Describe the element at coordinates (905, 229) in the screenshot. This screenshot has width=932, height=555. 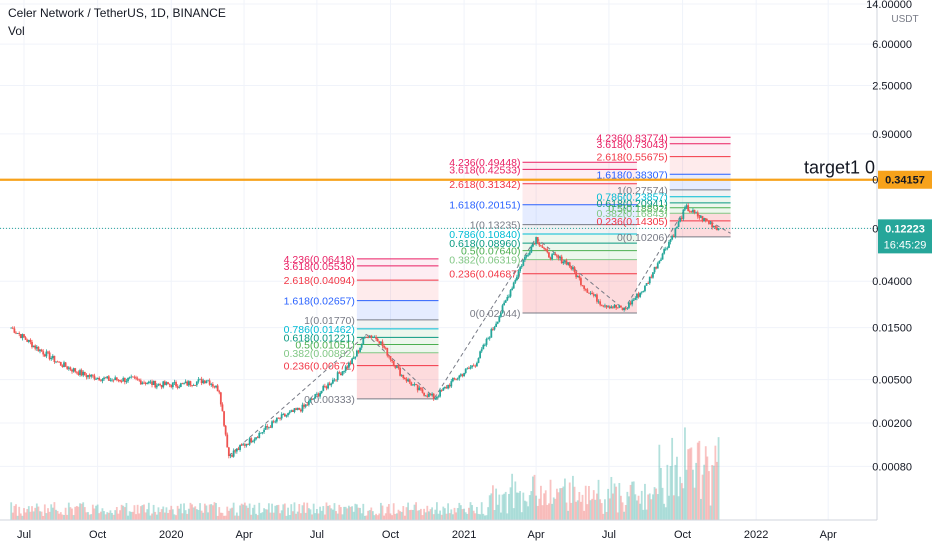
I see `last-price-badge-text: 0.12223` at that location.